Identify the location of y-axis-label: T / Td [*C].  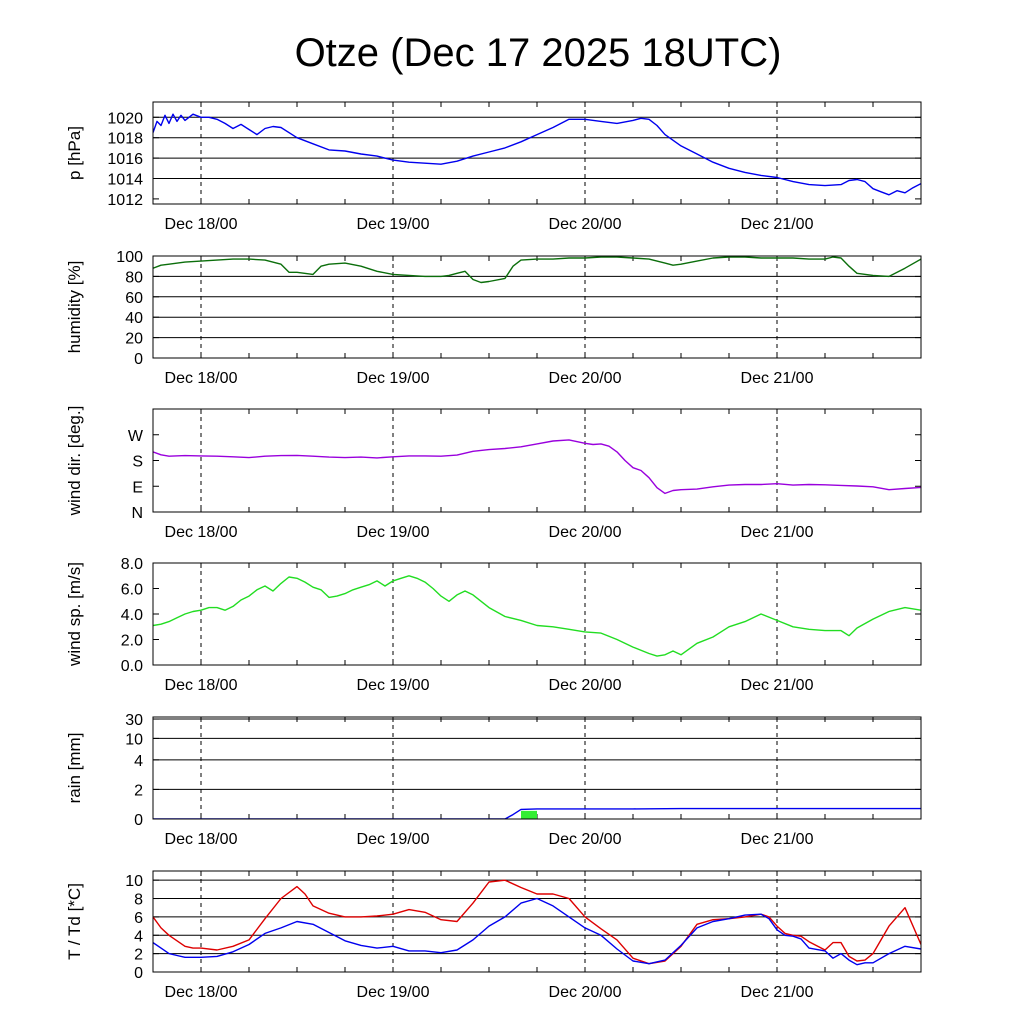
(74, 921).